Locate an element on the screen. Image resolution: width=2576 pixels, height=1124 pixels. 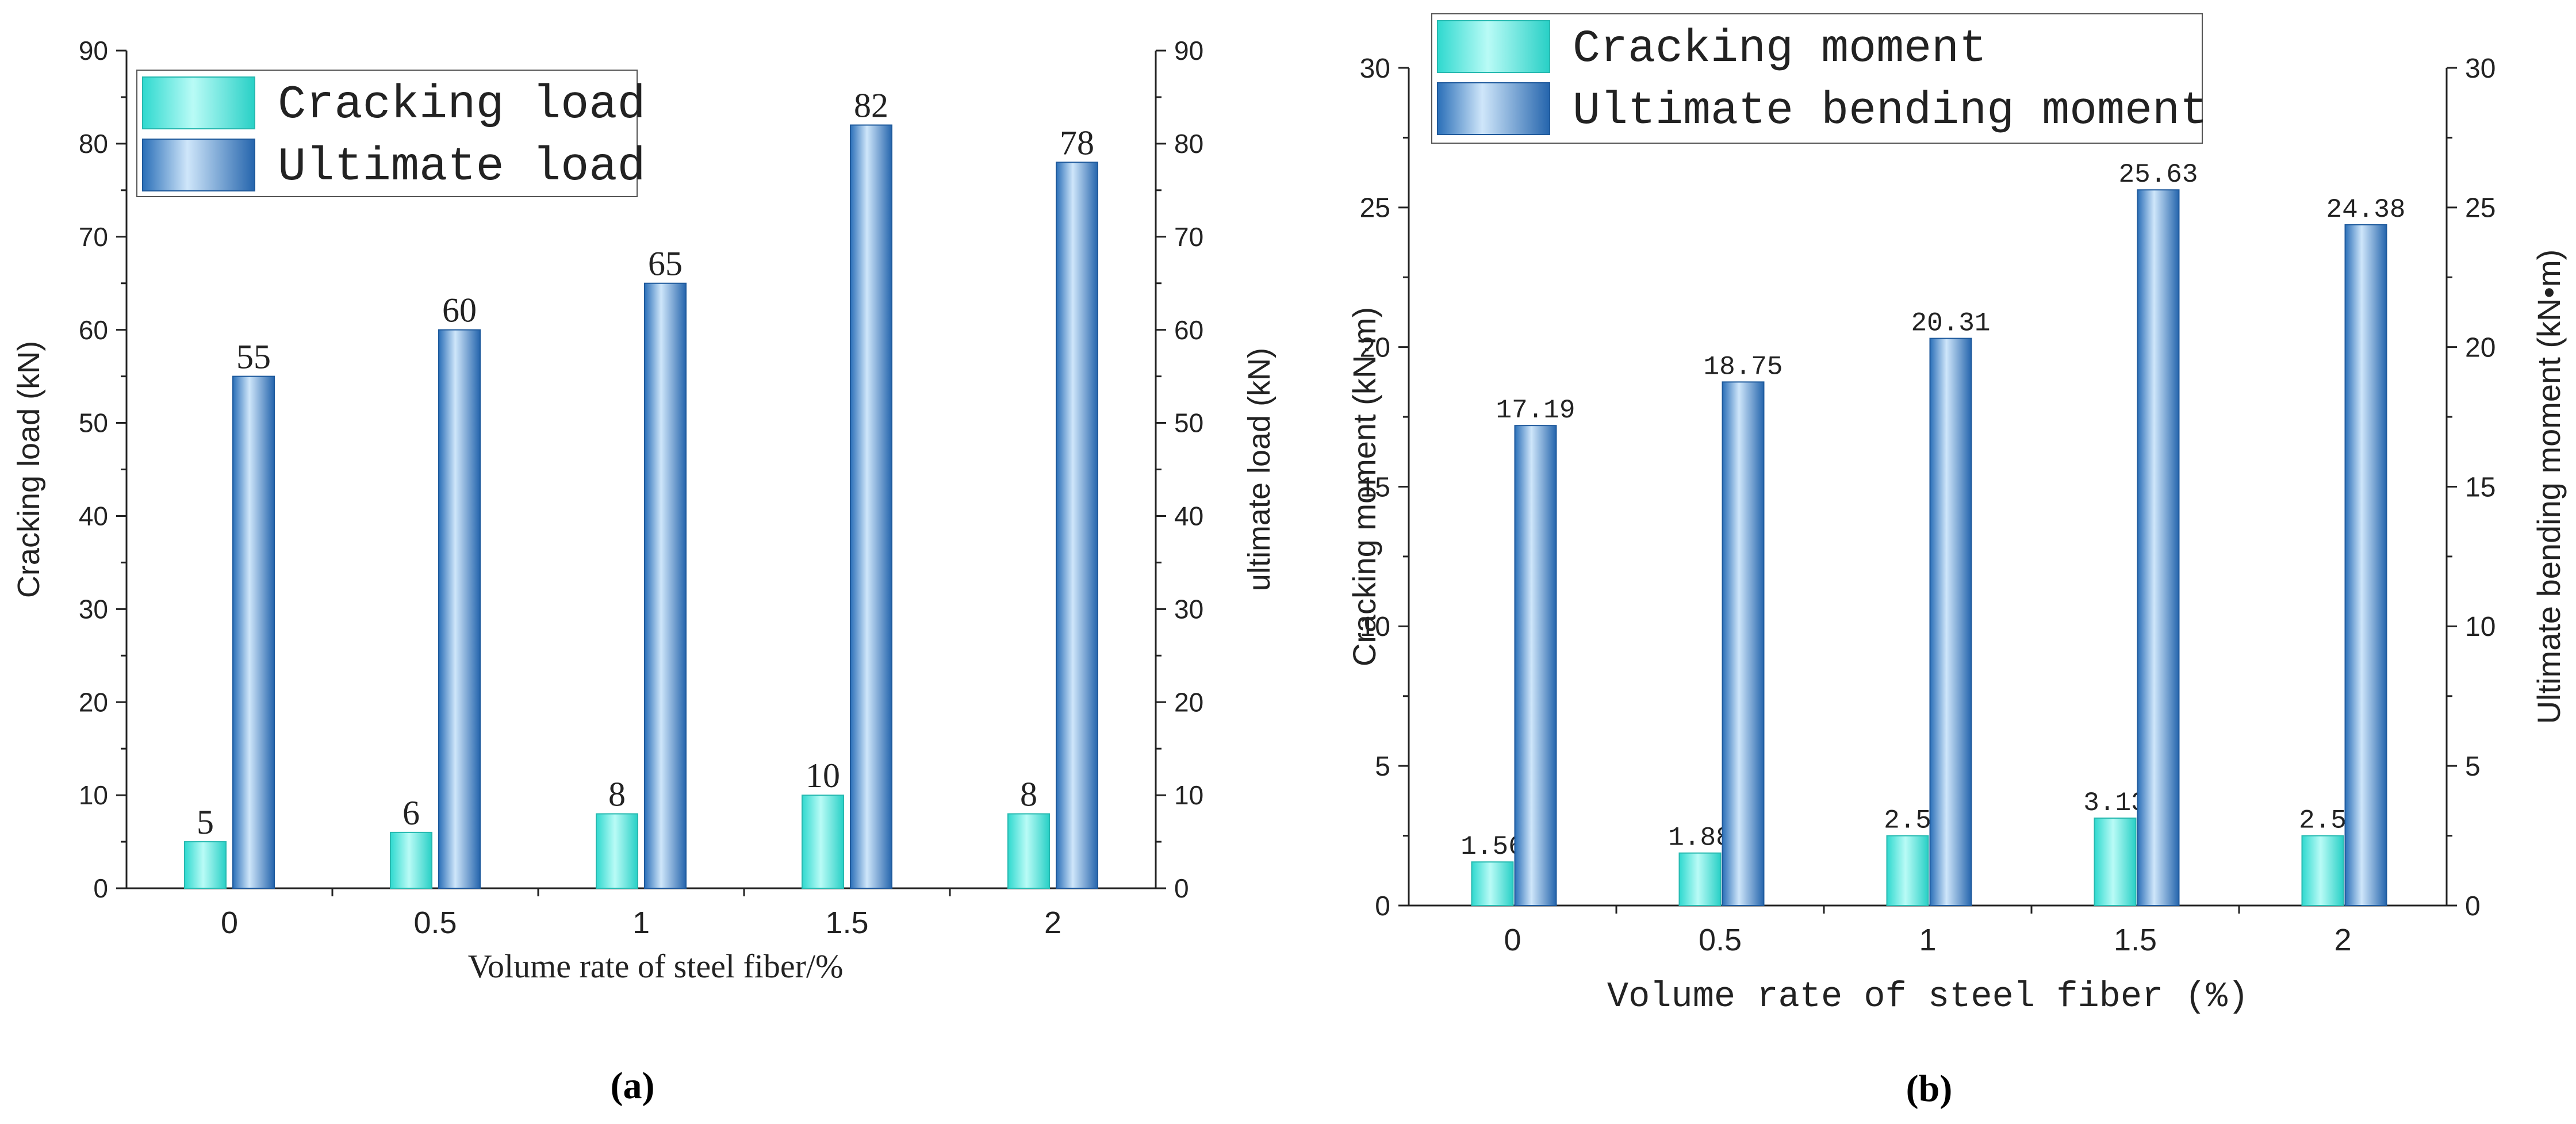
data-label-cracking: 3.13 is located at coordinates (2114, 803).